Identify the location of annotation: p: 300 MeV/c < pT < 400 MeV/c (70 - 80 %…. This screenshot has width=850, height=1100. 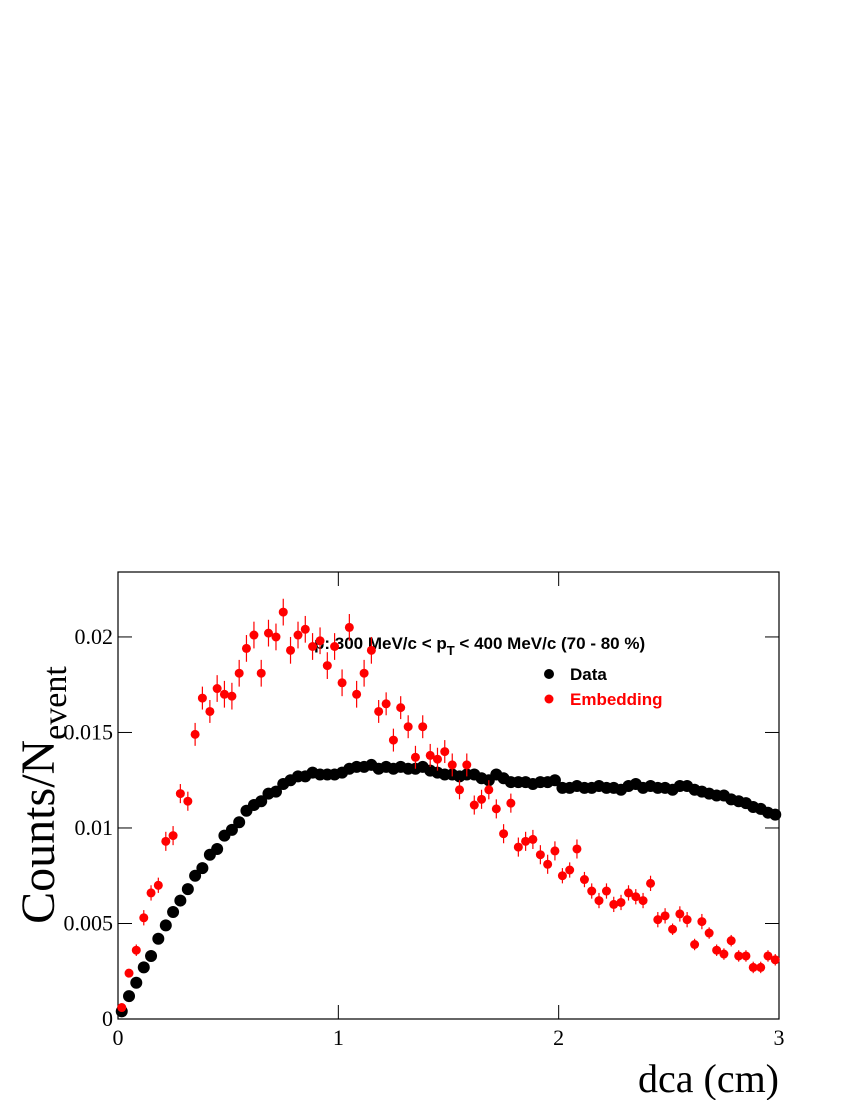
(479, 646).